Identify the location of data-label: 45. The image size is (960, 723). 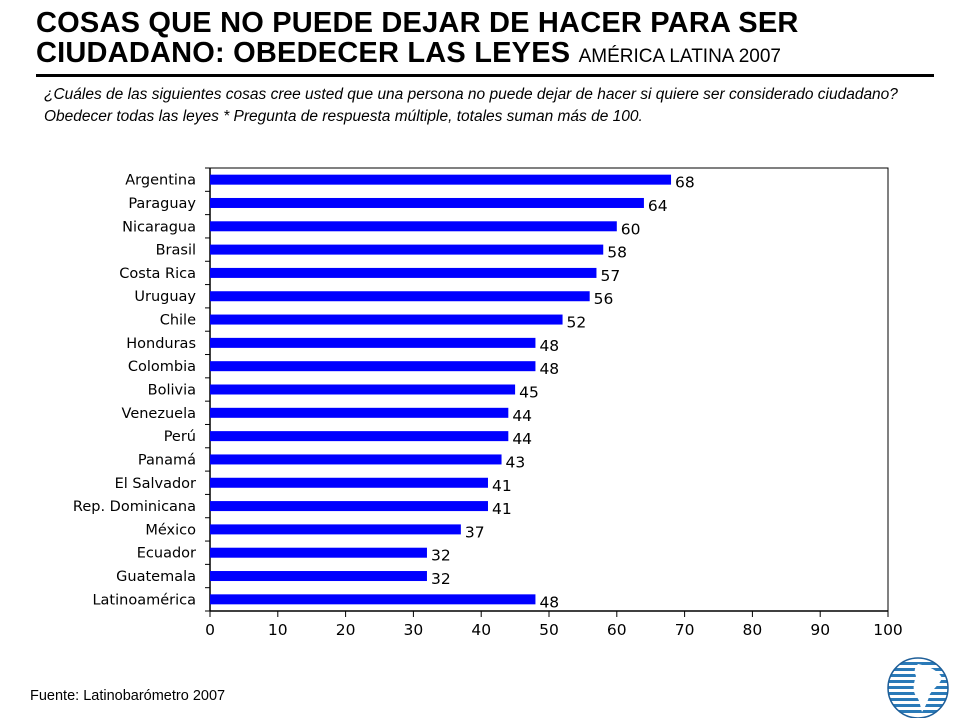
(529, 393).